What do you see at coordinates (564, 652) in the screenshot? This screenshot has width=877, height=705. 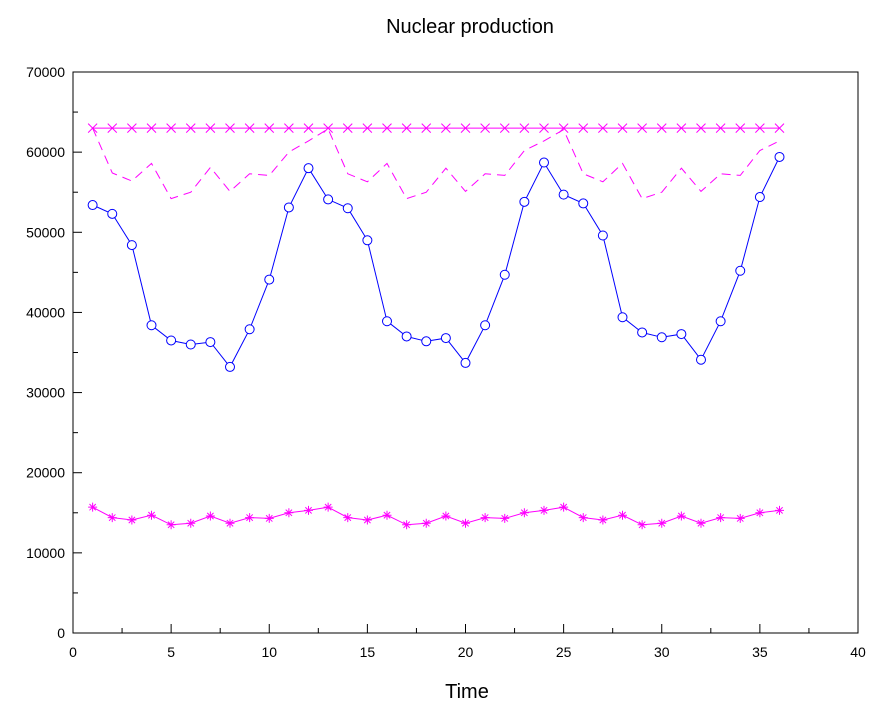 I see `x-tick-label: 25` at bounding box center [564, 652].